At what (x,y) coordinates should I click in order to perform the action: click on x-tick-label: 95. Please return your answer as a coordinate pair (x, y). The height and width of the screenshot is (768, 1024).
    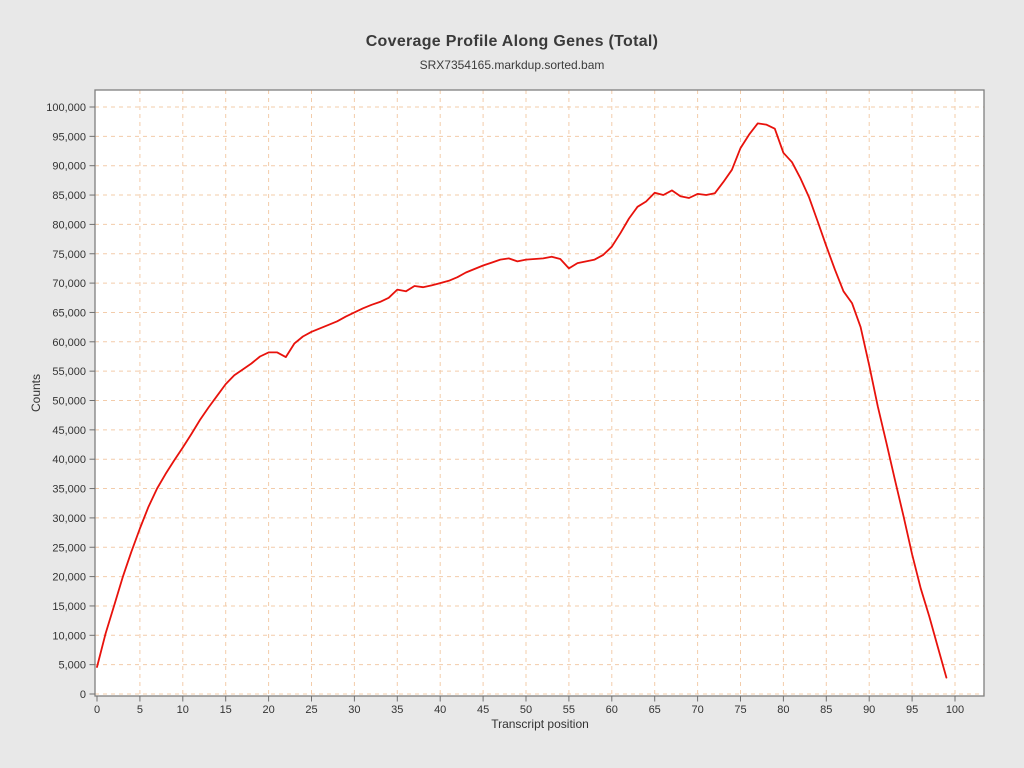
    Looking at the image, I should click on (912, 710).